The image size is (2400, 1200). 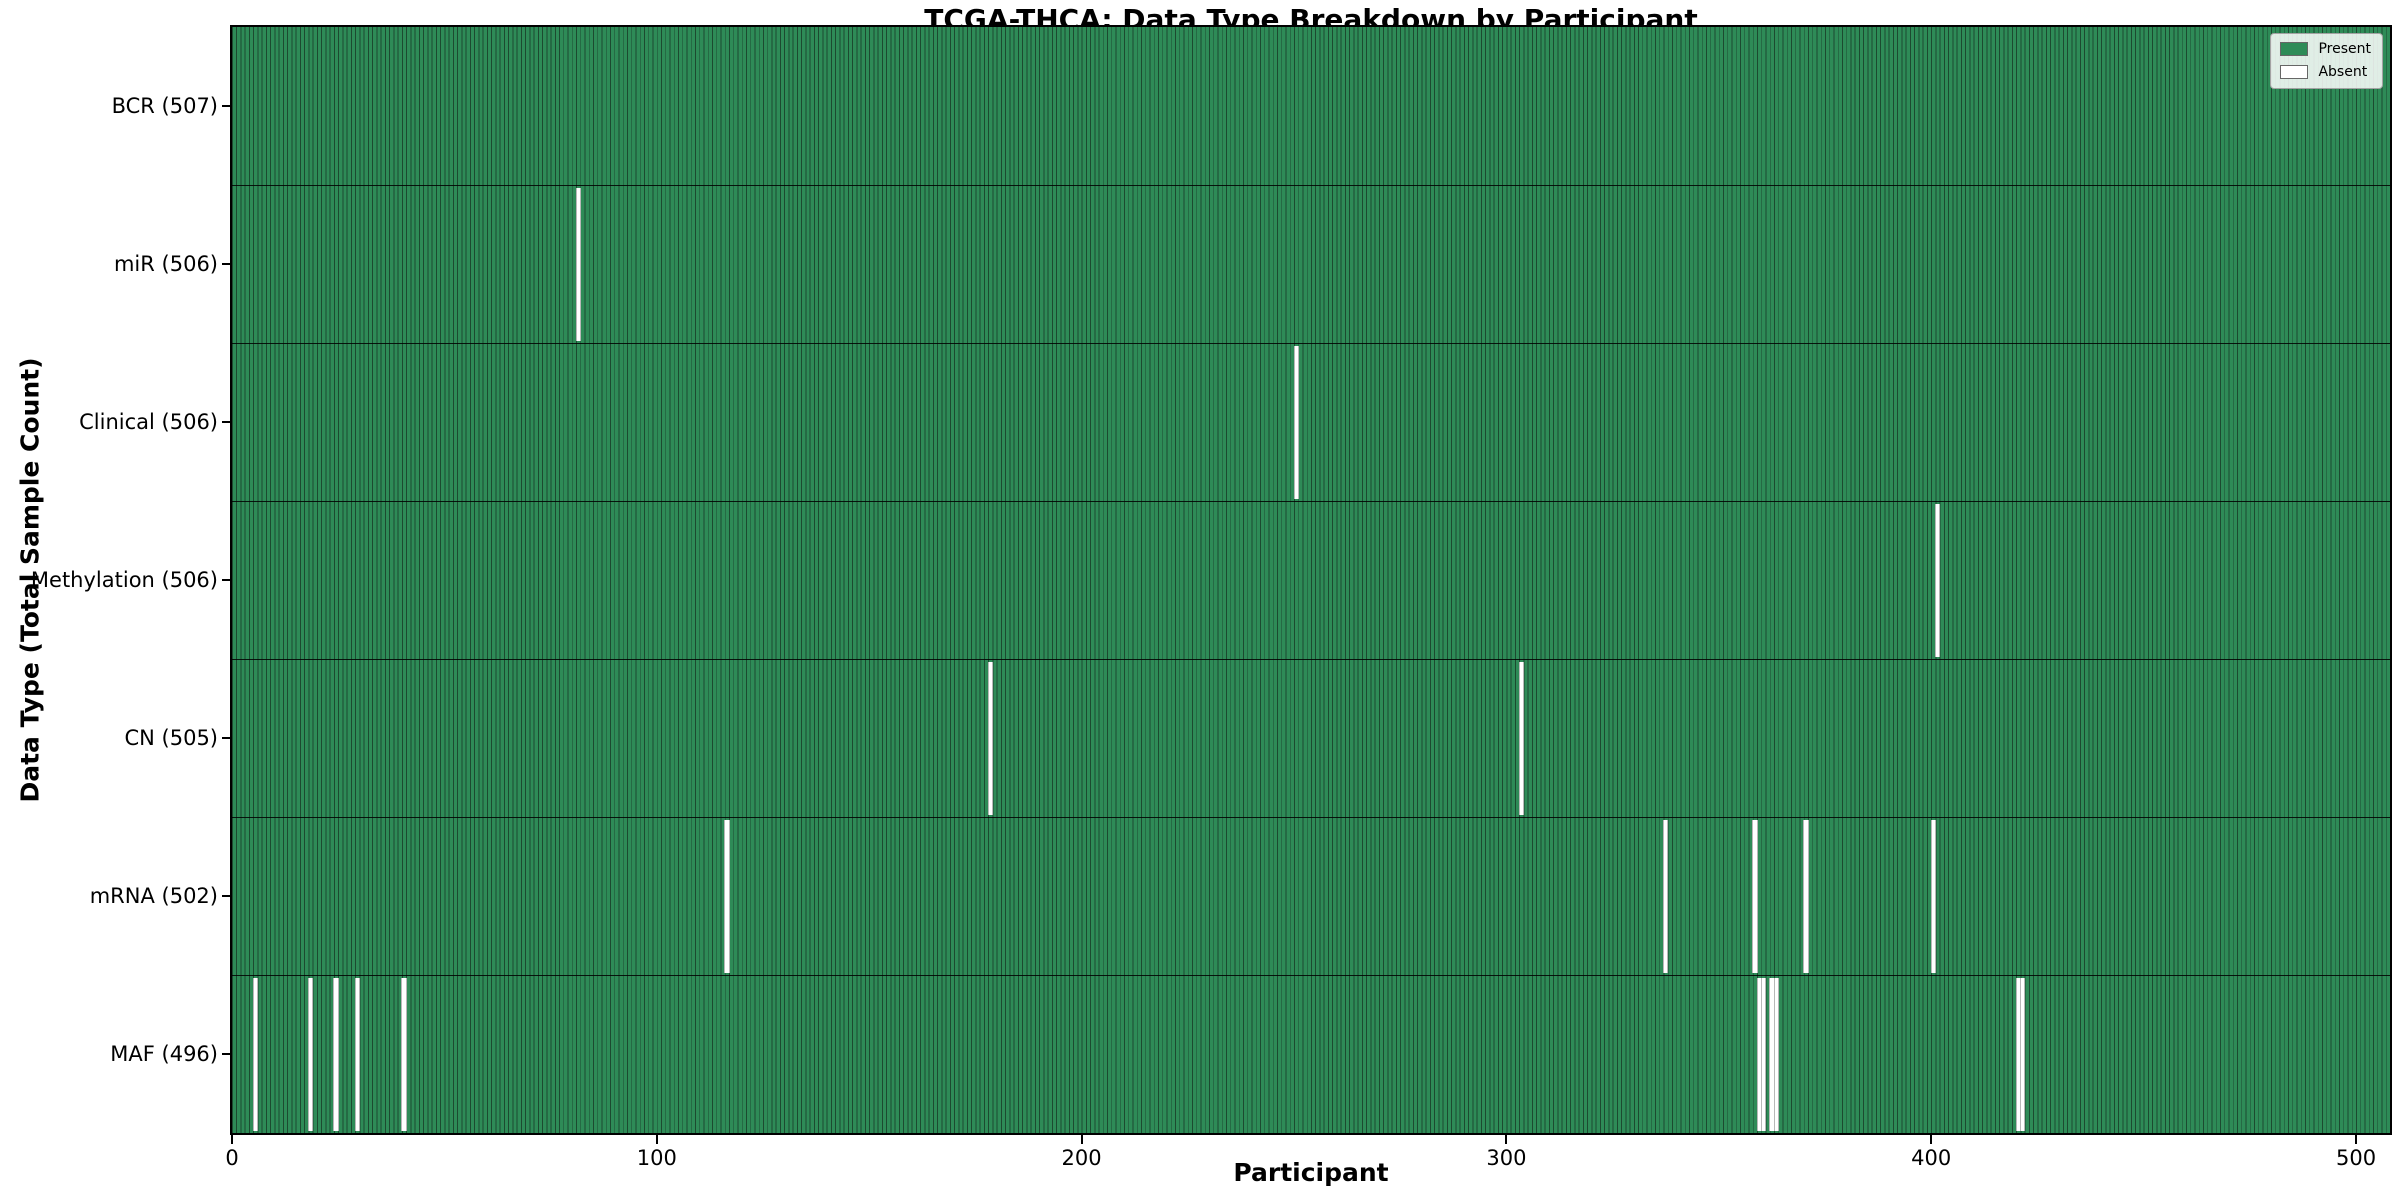 I want to click on row-methylation, so click(x=1311, y=580).